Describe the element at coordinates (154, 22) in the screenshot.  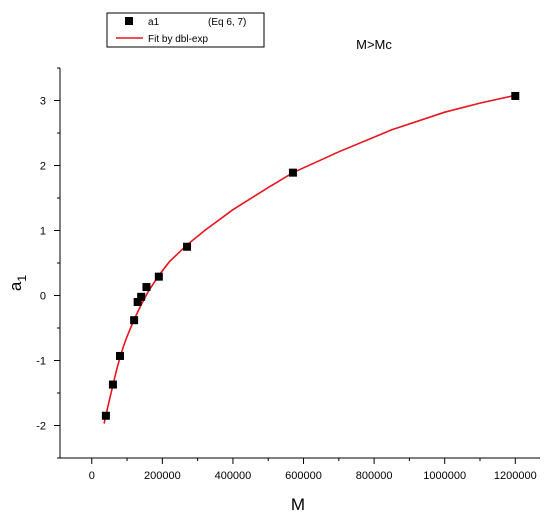
I see `legend-label-points: a1` at that location.